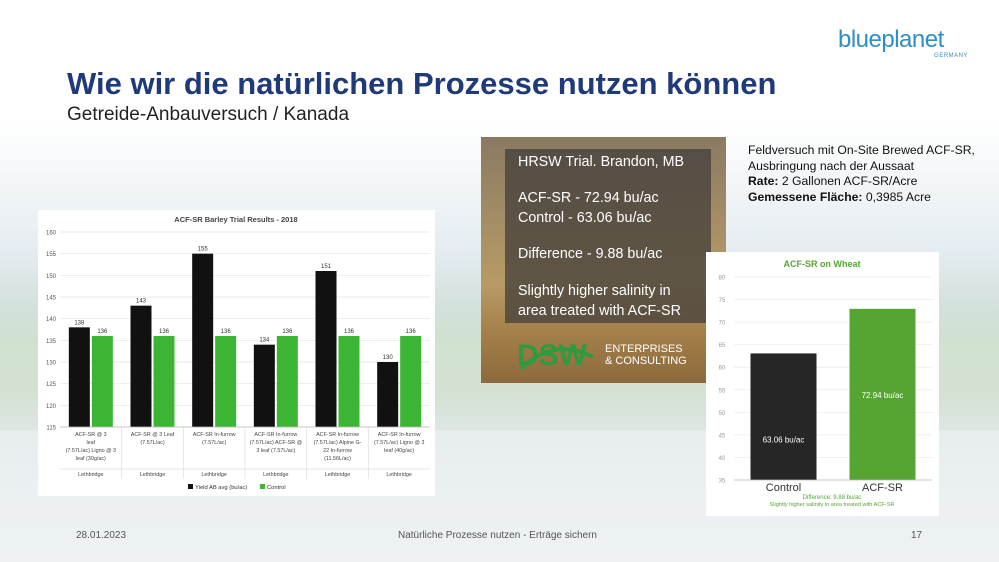 The width and height of the screenshot is (999, 562). I want to click on y-tick-label: 130, so click(51, 364).